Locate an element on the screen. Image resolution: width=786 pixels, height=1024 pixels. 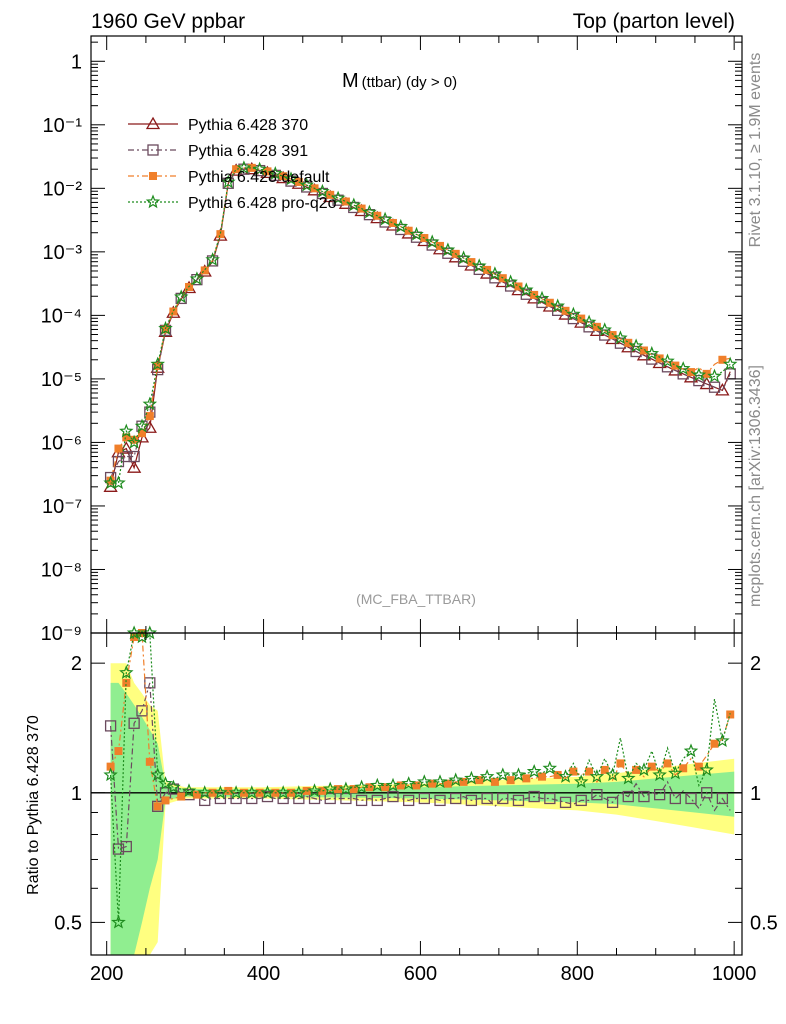
y-tick-label: 10⁻² is located at coordinates (63, 189).